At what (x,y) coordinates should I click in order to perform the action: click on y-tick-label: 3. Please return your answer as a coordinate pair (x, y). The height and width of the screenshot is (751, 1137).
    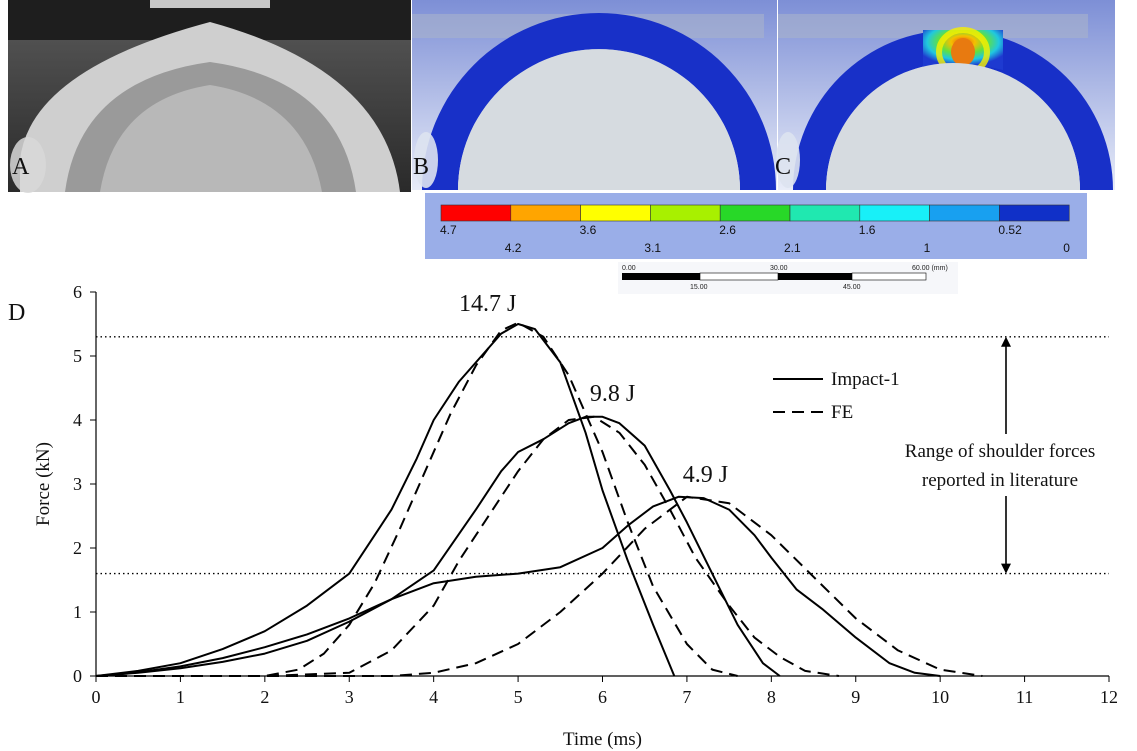
    Looking at the image, I should click on (77, 484).